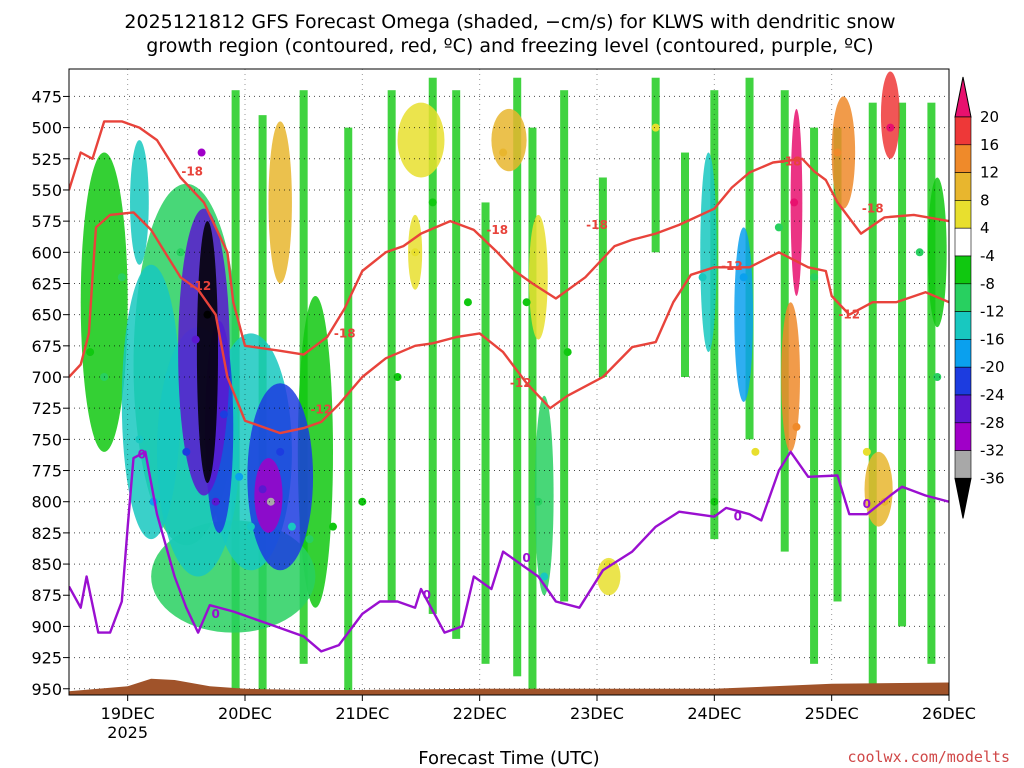 This screenshot has width=1024, height=768. I want to click on credit-text: coolwx.com/modelts, so click(928, 757).